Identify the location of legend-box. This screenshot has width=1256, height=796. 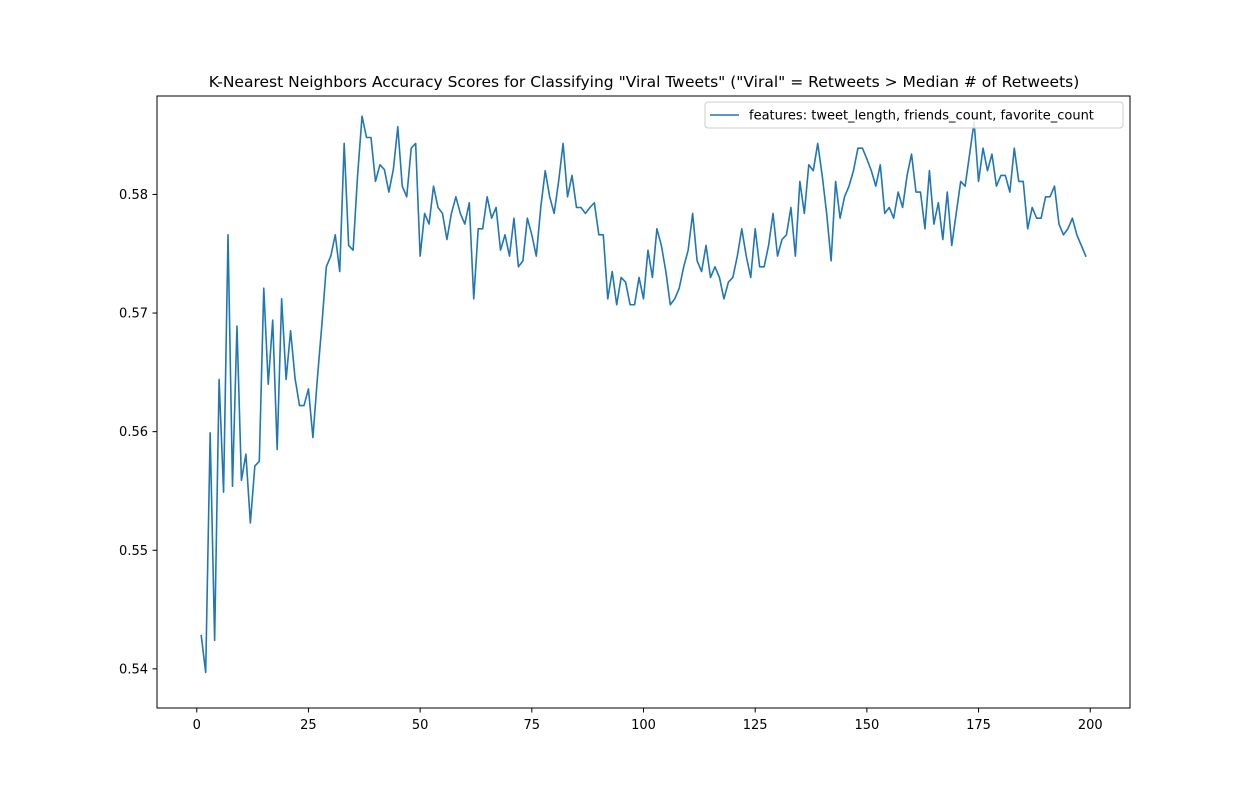
(914, 115).